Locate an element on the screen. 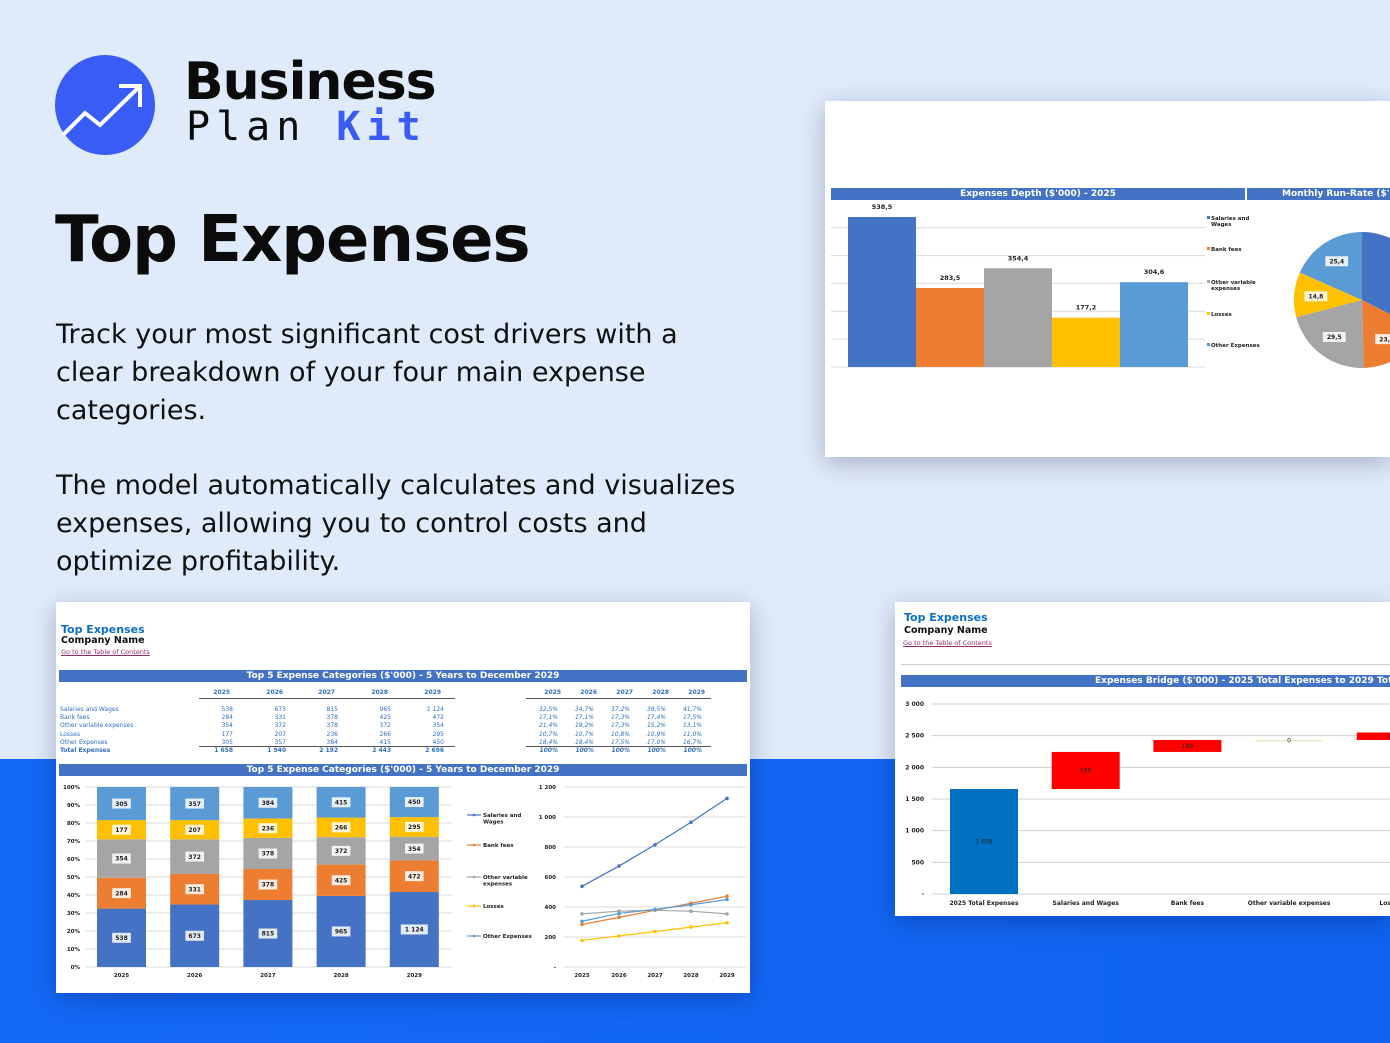 The width and height of the screenshot is (1390, 1043). total-value: 2 443 is located at coordinates (381, 750).